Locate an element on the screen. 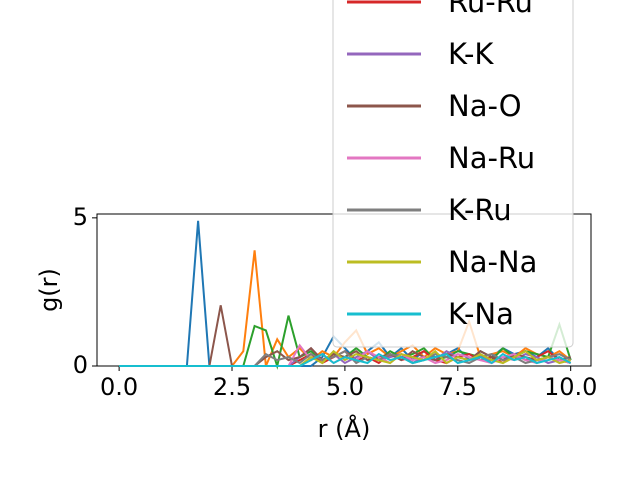 This screenshot has height=480, width=640. legend-label: K-Na is located at coordinates (481, 314).